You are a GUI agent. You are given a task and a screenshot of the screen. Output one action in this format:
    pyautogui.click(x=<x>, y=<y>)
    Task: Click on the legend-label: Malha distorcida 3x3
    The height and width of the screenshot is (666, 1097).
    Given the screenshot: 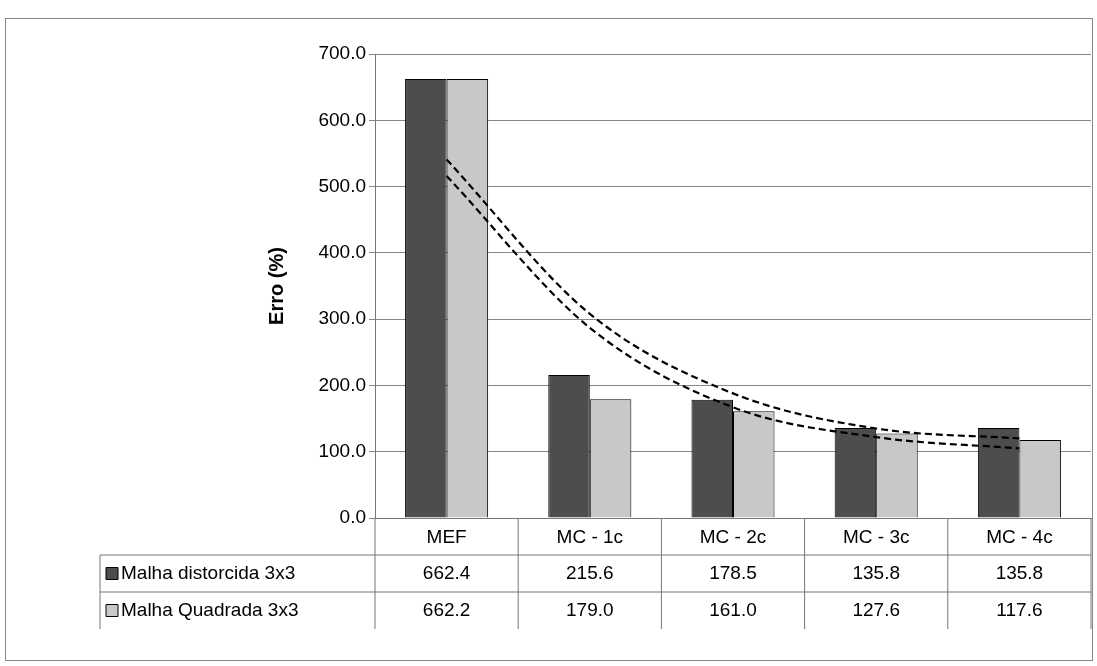 What is the action you would take?
    pyautogui.click(x=208, y=572)
    